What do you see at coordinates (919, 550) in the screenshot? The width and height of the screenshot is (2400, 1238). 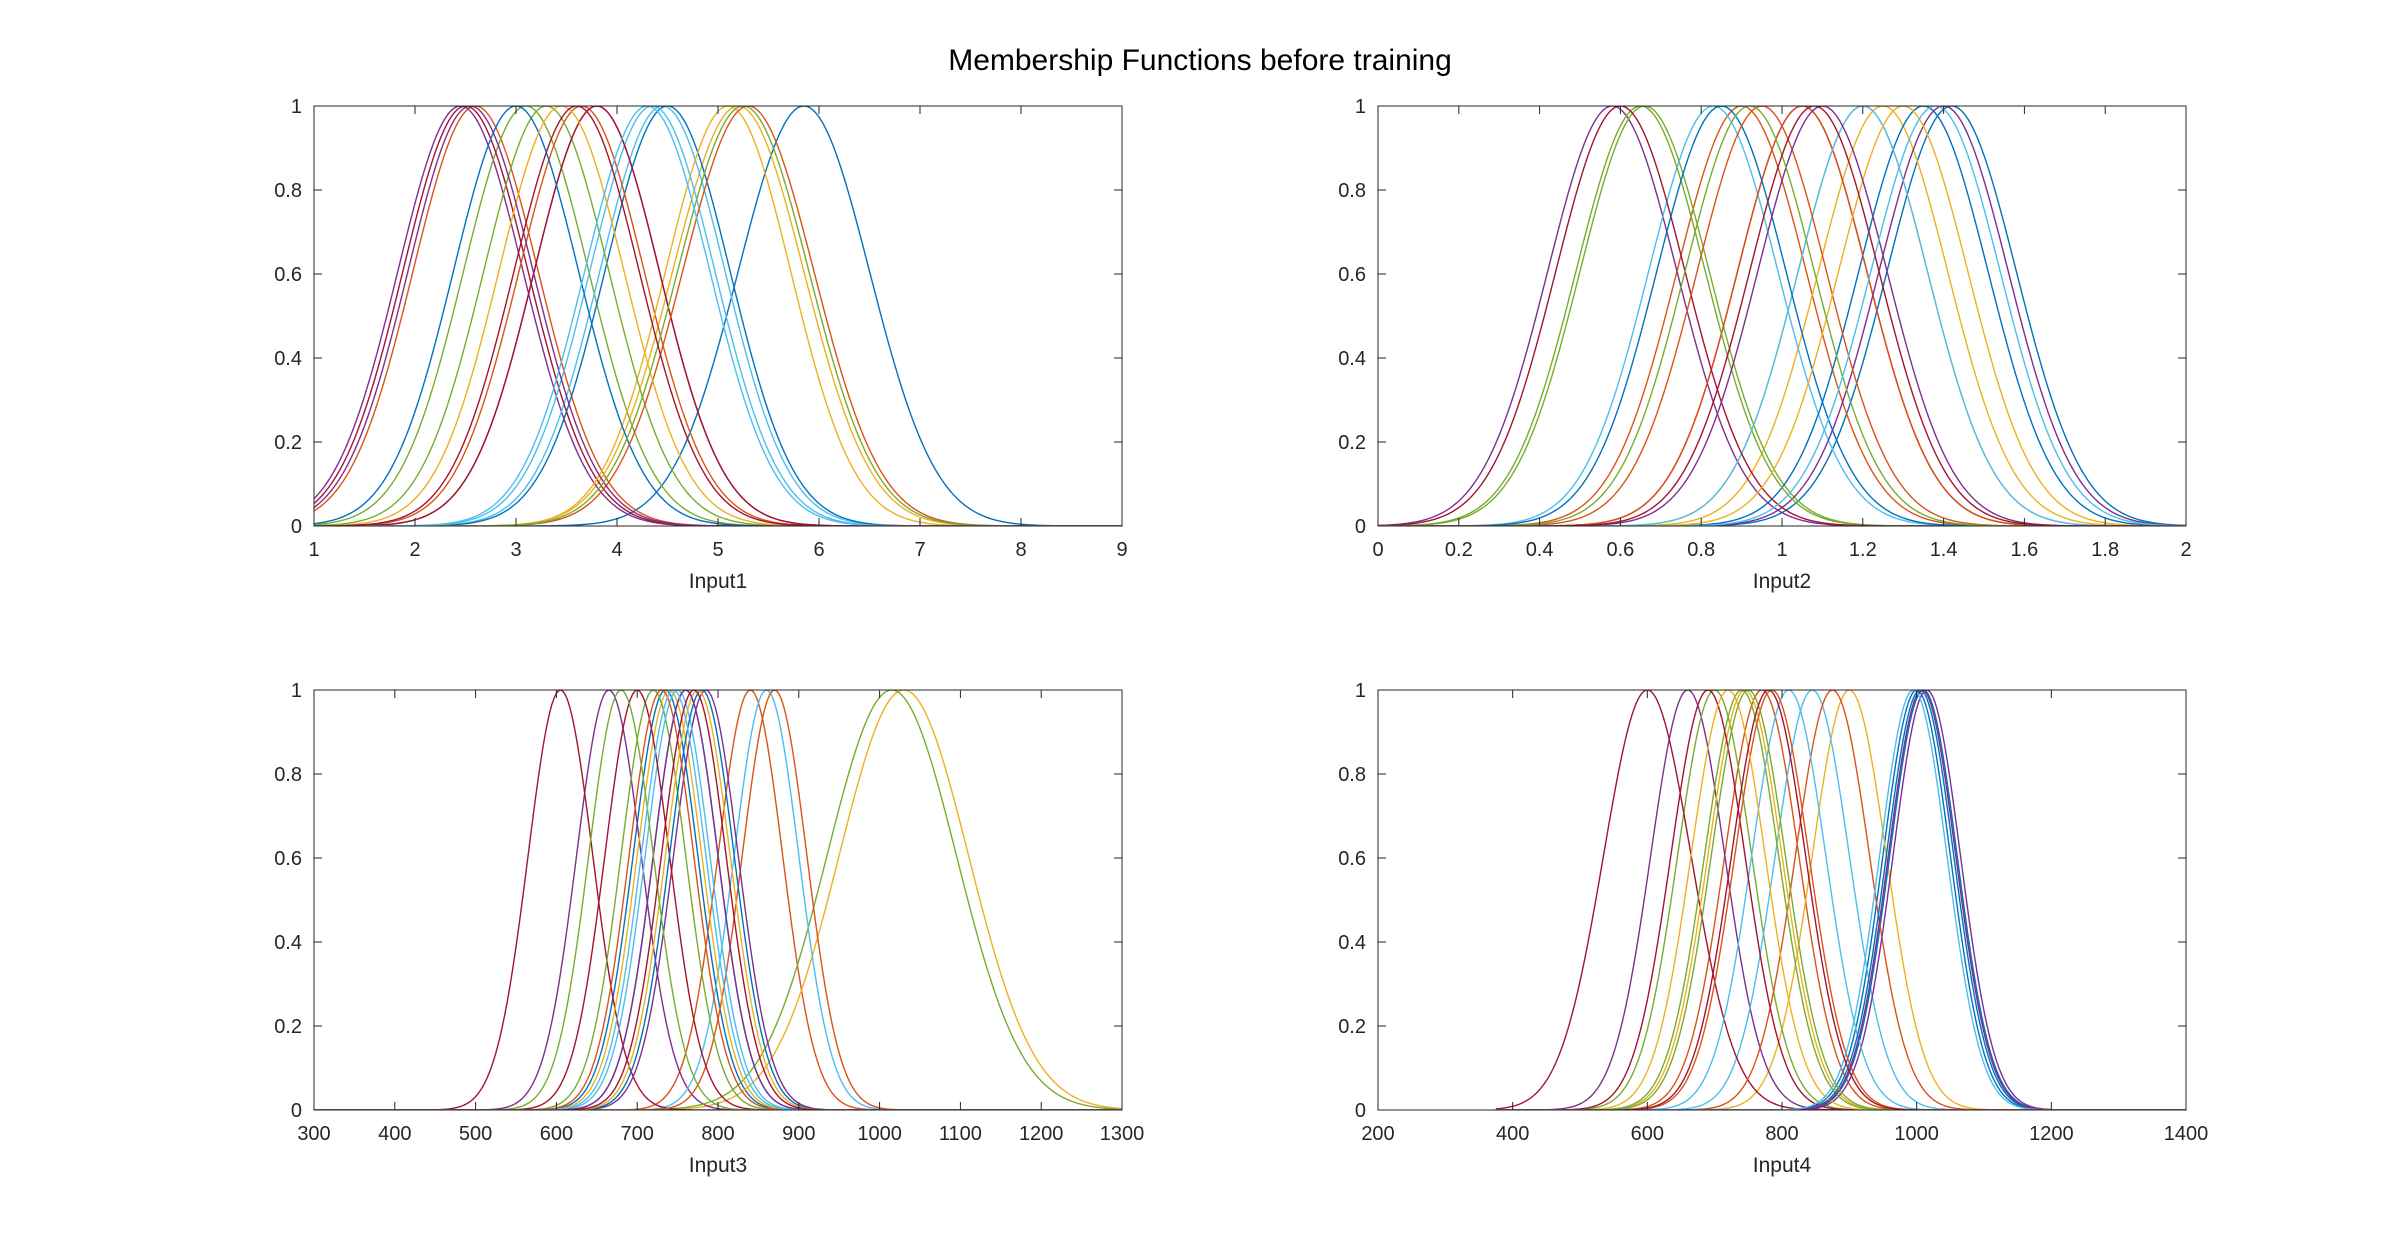 I see `x-tick-label: 7` at bounding box center [919, 550].